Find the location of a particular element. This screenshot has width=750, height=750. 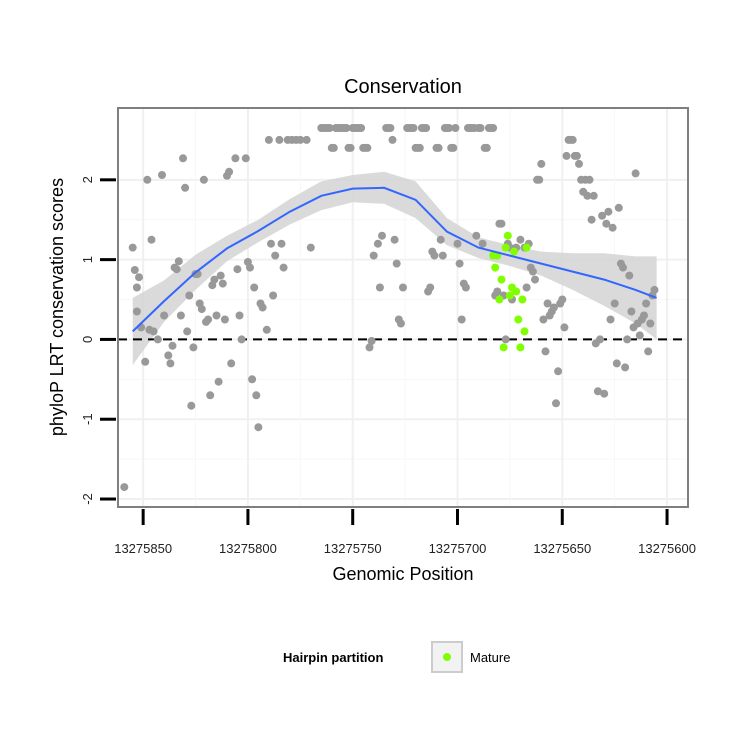

x-tick-label: 13275750 is located at coordinates (353, 548).